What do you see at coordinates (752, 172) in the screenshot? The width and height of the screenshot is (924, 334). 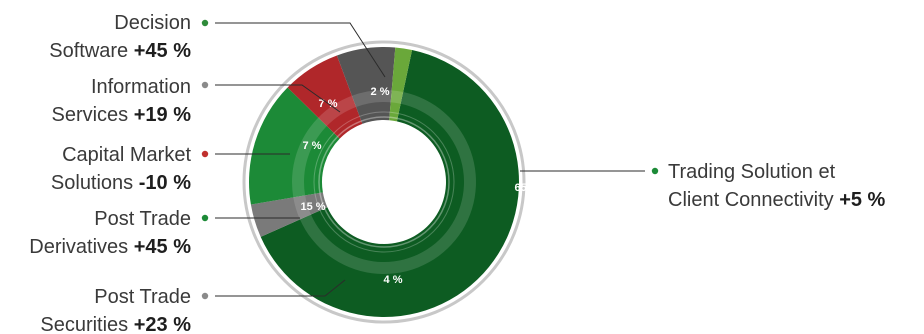 I see `label-trading-line1: Trading Solution et` at bounding box center [752, 172].